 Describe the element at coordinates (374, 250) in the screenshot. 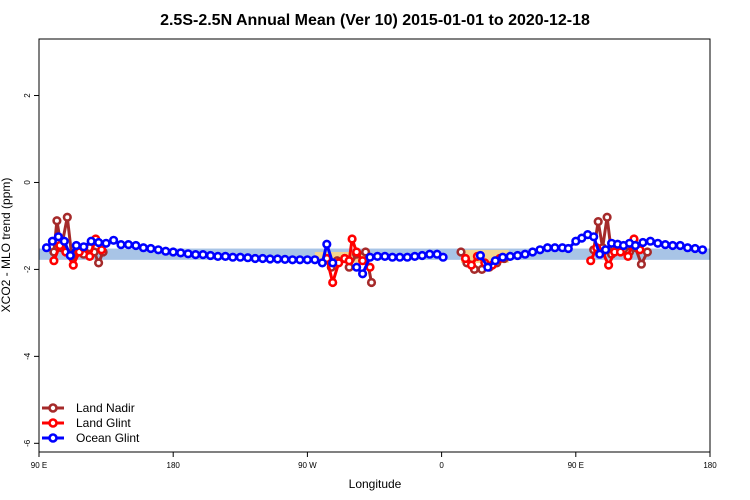

I see `plot-layer` at that location.